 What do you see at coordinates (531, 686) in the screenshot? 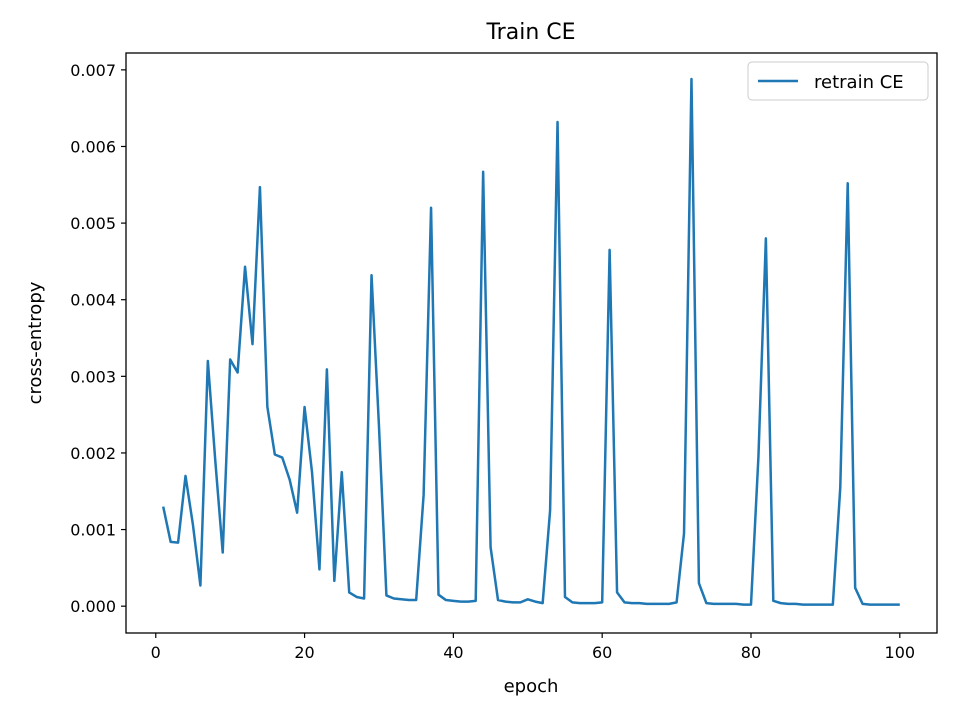
I see `x-axis-label: epoch` at bounding box center [531, 686].